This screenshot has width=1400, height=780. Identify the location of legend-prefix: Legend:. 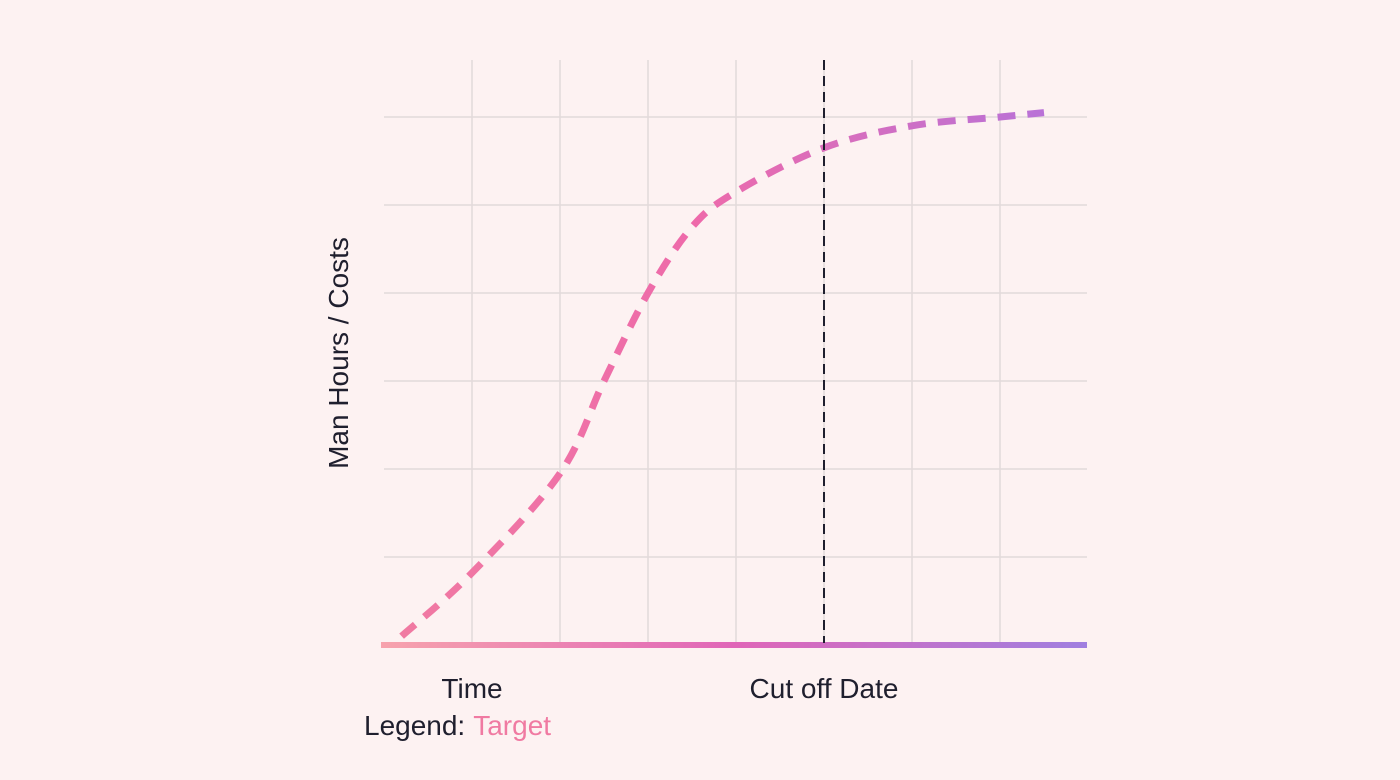
(414, 725).